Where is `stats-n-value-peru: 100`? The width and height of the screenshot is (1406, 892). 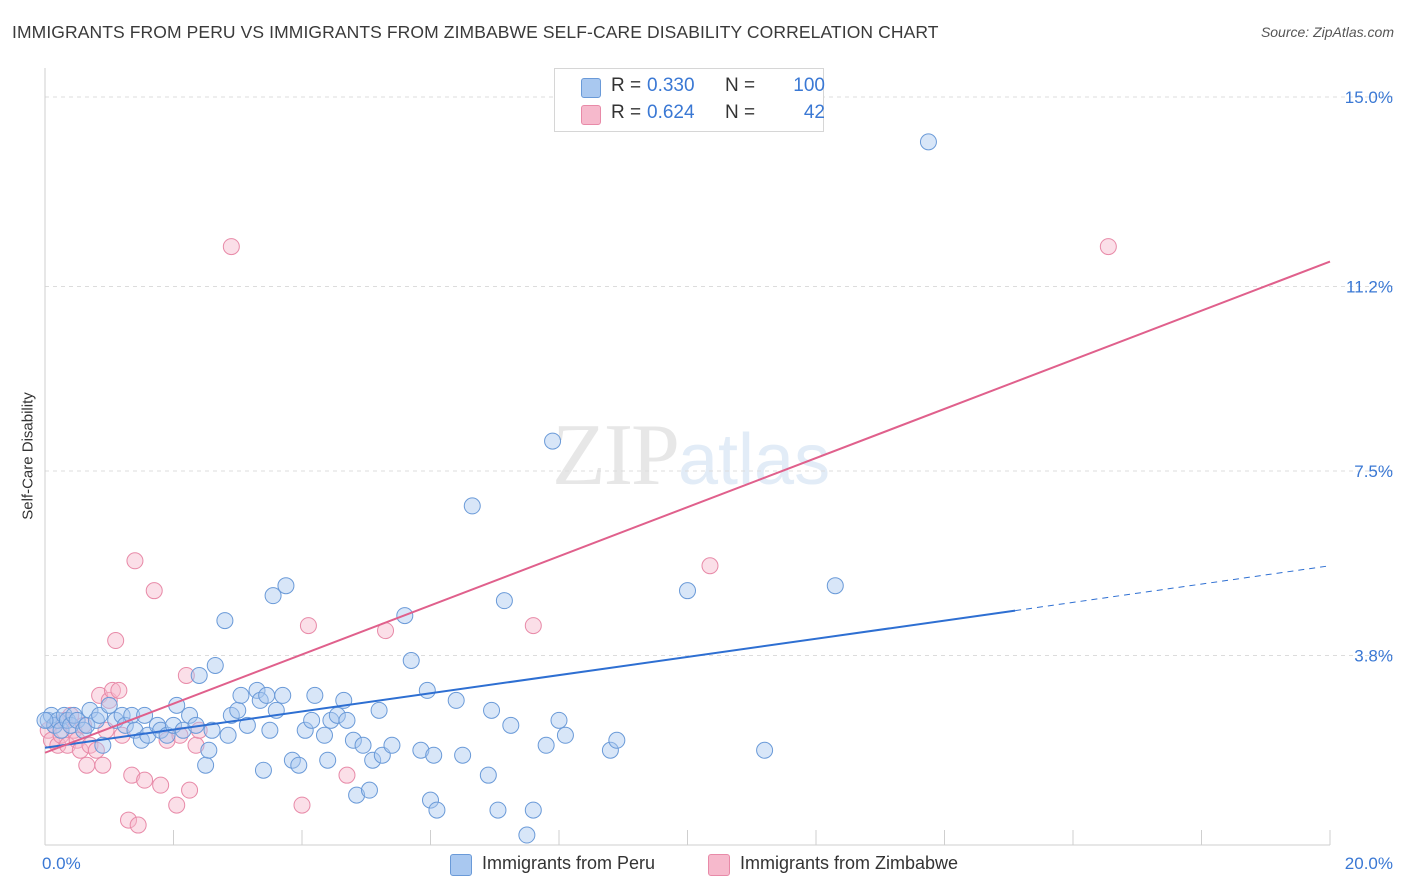
stats-n-value-peru: 100 is located at coordinates (809, 85).